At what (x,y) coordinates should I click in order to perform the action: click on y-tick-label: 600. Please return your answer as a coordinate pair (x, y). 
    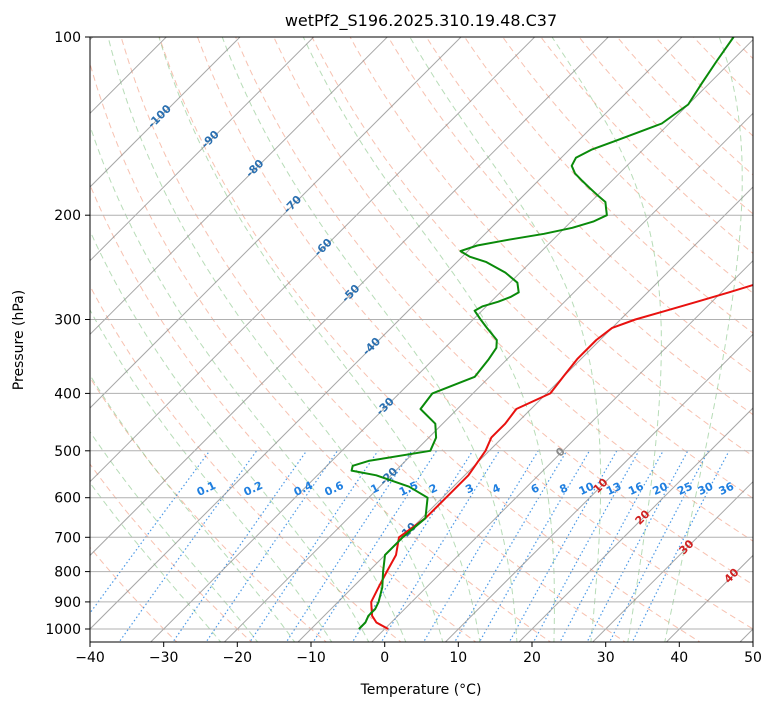
    Looking at the image, I should click on (67, 499).